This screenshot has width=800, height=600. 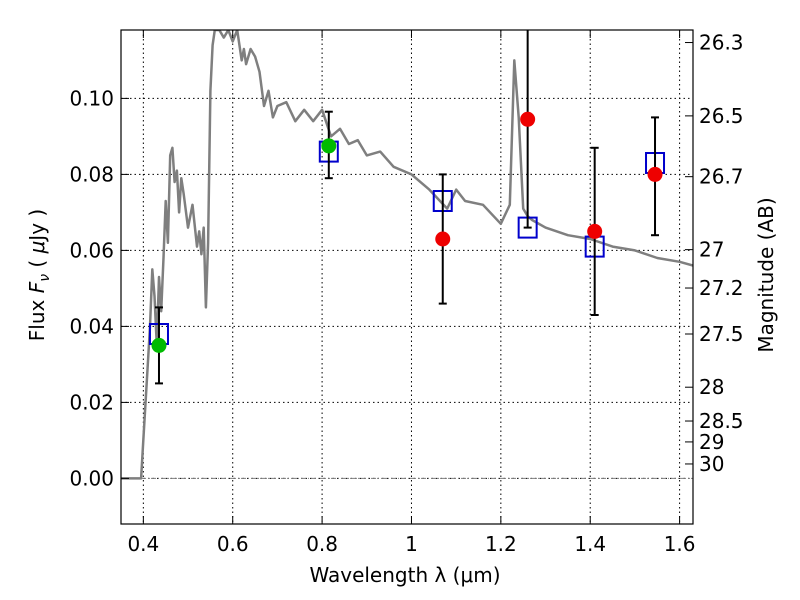 What do you see at coordinates (711, 442) in the screenshot?
I see `right-tick-label: 29` at bounding box center [711, 442].